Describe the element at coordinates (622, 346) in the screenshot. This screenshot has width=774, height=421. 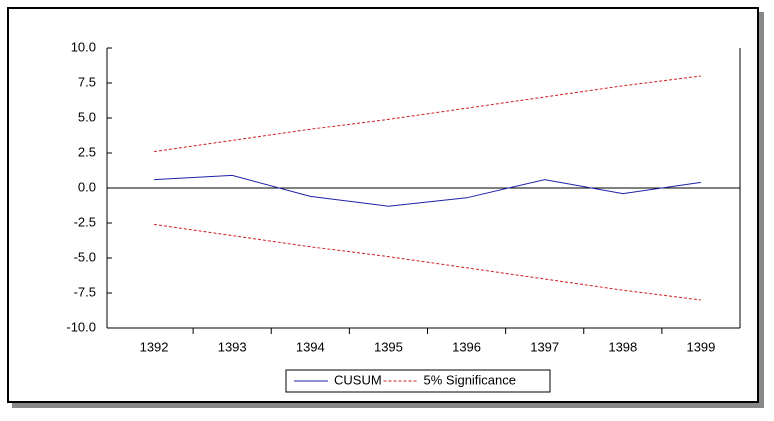
I see `x-tick-label: 1398` at that location.